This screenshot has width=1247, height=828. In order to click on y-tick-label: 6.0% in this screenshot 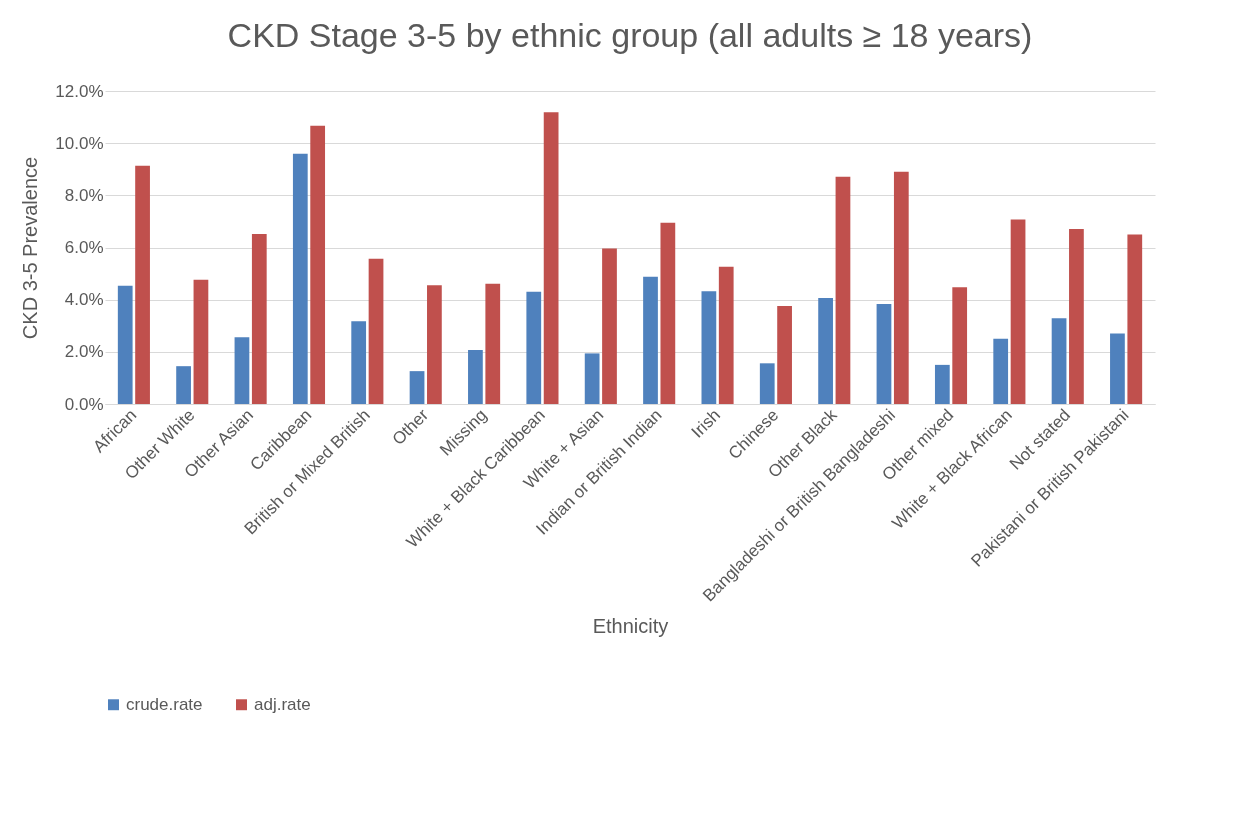, I will do `click(84, 247)`.